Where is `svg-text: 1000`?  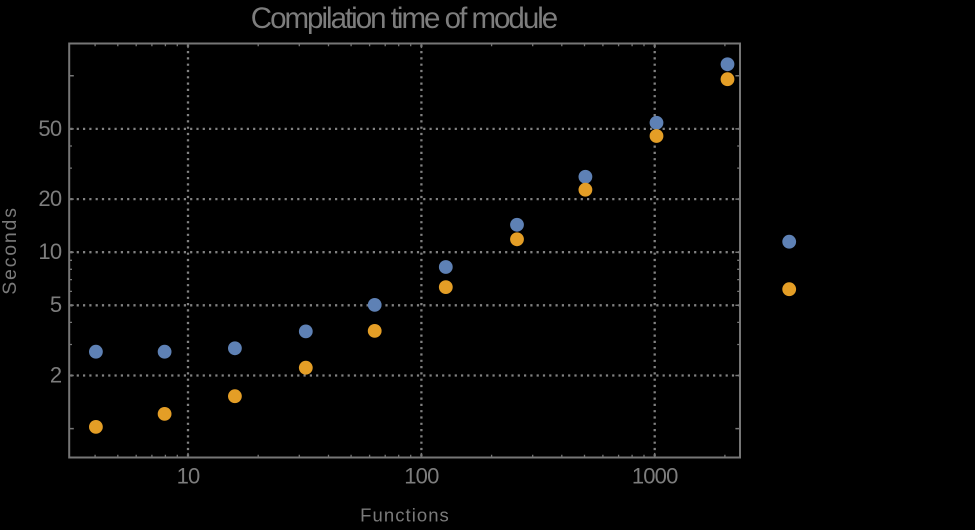 svg-text: 1000 is located at coordinates (655, 476).